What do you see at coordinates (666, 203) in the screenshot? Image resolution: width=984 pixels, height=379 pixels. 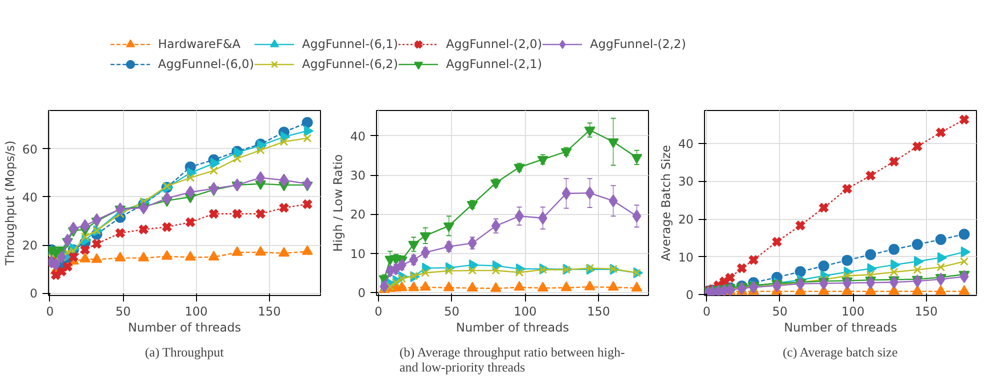 I see `y-axis-title: Average Batch Size` at bounding box center [666, 203].